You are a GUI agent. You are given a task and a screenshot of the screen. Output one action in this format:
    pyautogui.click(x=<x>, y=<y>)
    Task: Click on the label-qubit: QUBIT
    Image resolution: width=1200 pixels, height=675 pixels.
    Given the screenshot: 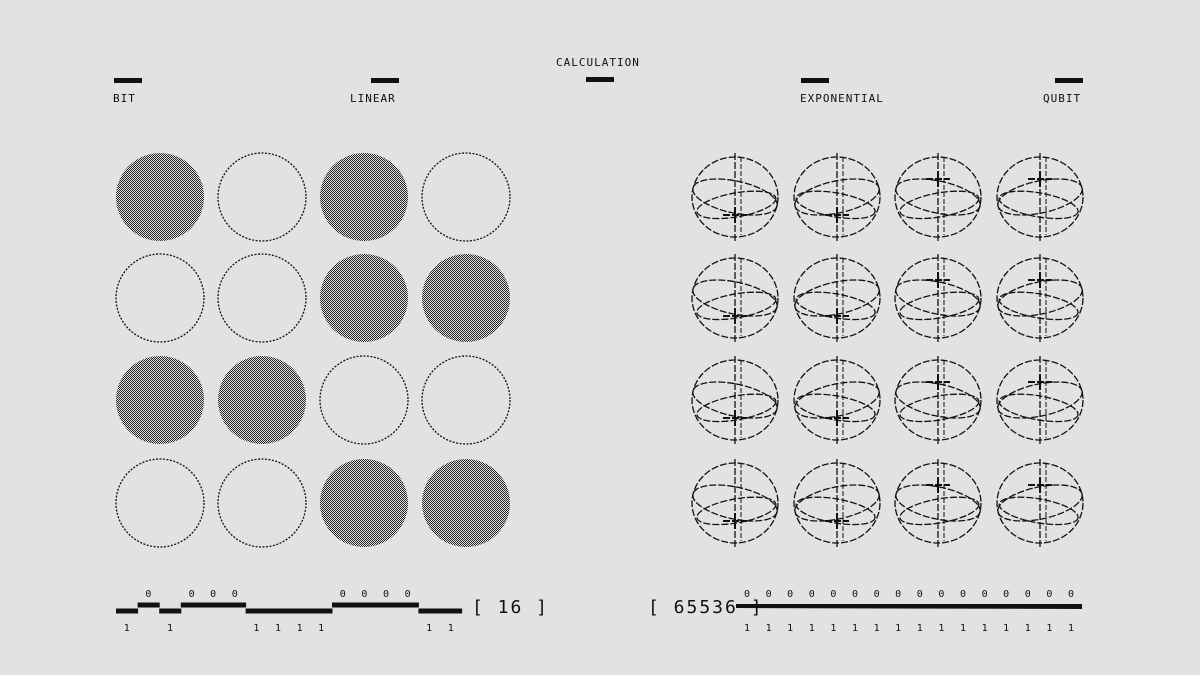 What is the action you would take?
    pyautogui.click(x=1062, y=98)
    